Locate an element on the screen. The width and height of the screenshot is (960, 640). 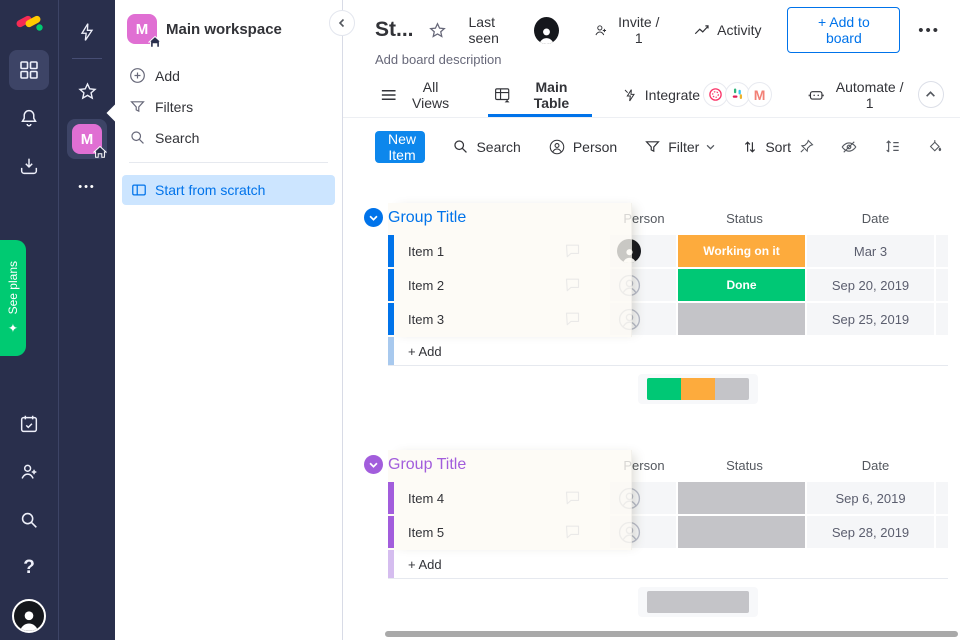
table-row-item-4: Item 4 Sep 6, 2019 is located at coordinates (668, 498).